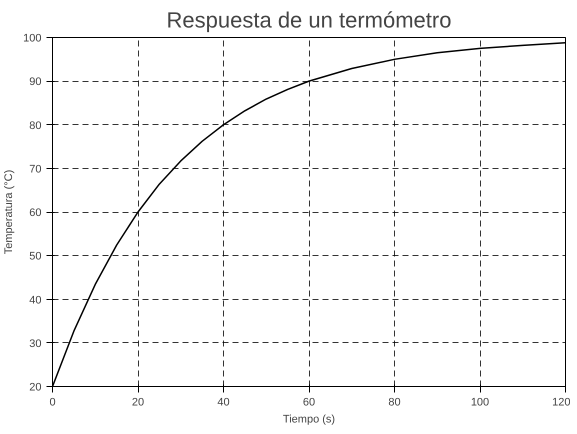  Describe the element at coordinates (52, 402) in the screenshot. I see `x-tick-label: 0` at that location.